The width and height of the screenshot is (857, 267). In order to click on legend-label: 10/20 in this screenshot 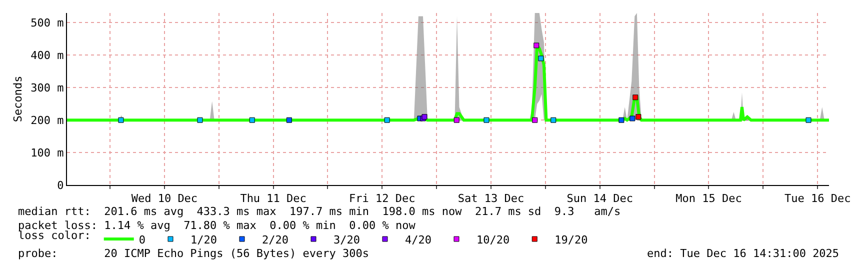, I will do `click(493, 239)`.